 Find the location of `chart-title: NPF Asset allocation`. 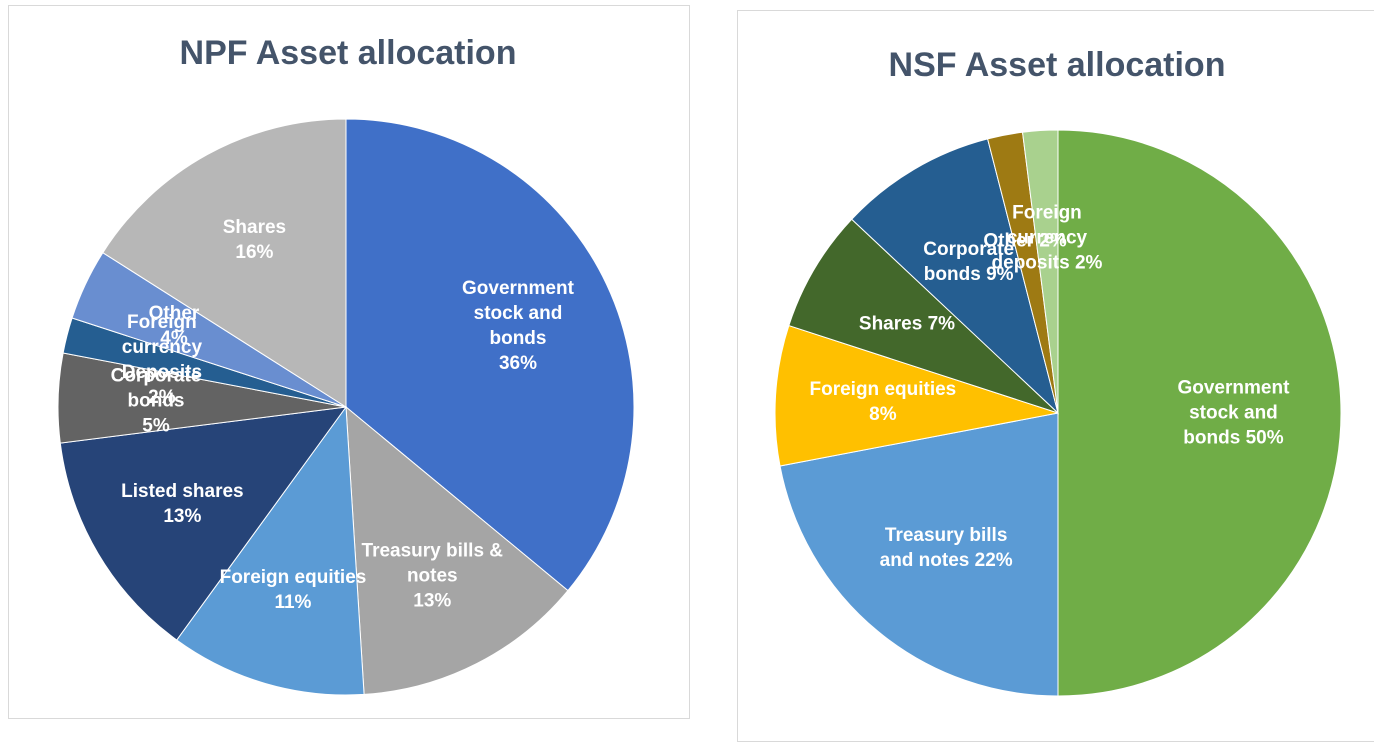

chart-title: NPF Asset allocation is located at coordinates (348, 53).